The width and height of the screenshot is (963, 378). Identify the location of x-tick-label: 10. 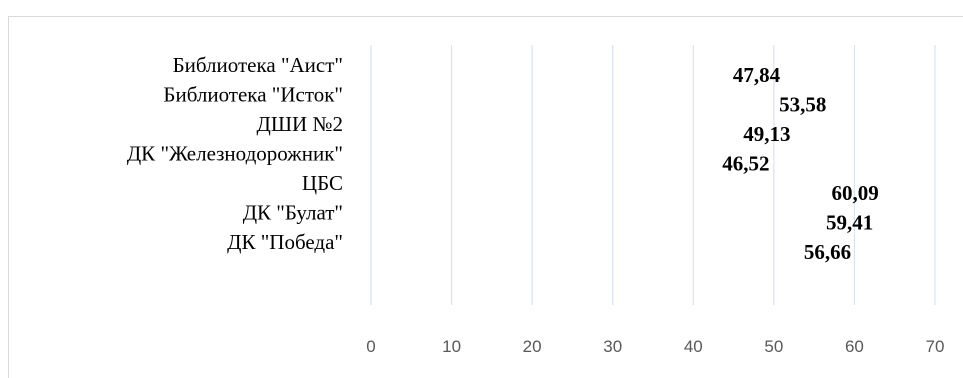
(451, 346).